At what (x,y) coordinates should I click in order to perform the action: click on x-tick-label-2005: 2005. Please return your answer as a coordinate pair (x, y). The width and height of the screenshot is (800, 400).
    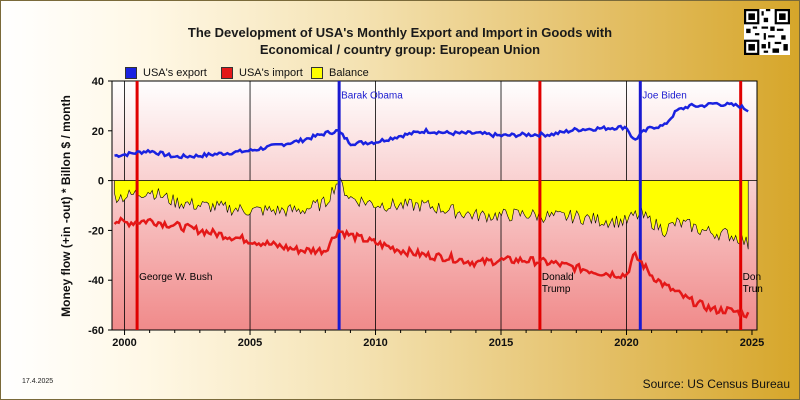
    Looking at the image, I should click on (250, 343).